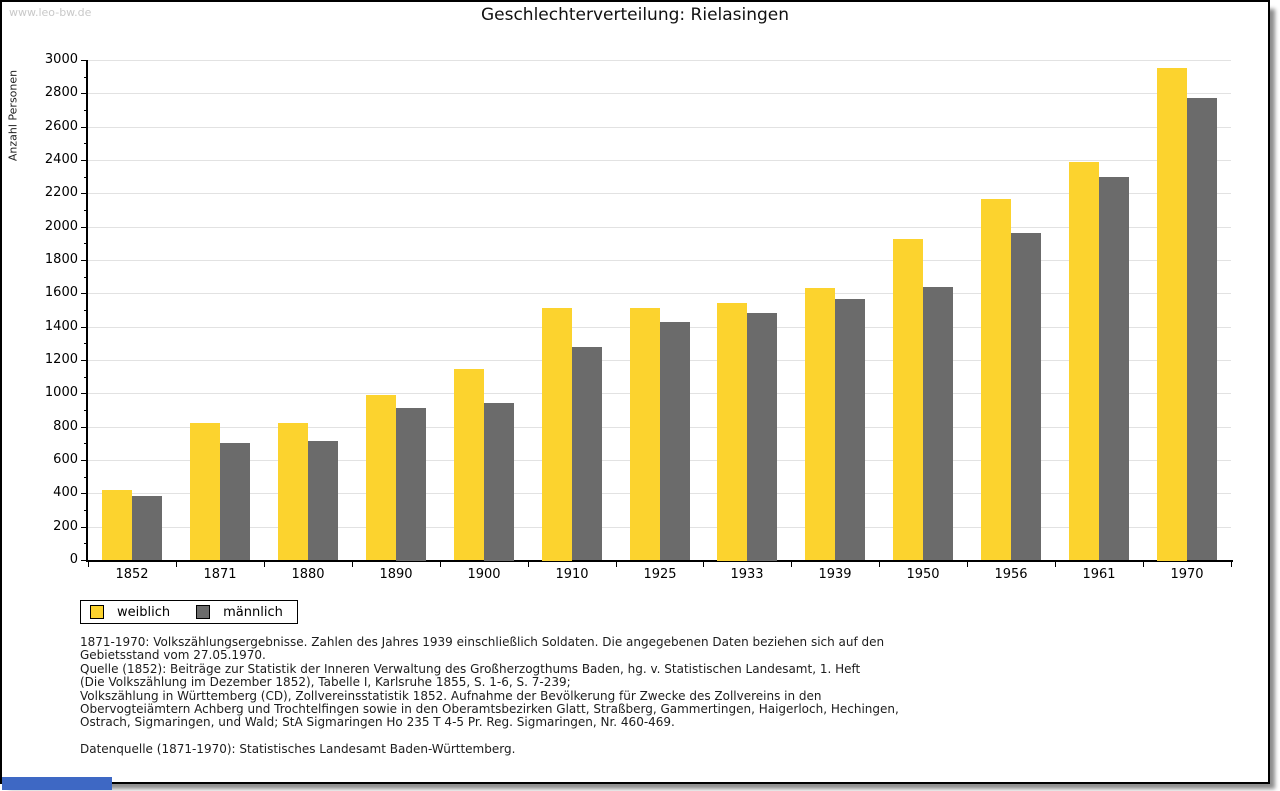 The height and width of the screenshot is (791, 1280). Describe the element at coordinates (1084, 361) in the screenshot. I see `bar-weiblich-1961` at that location.